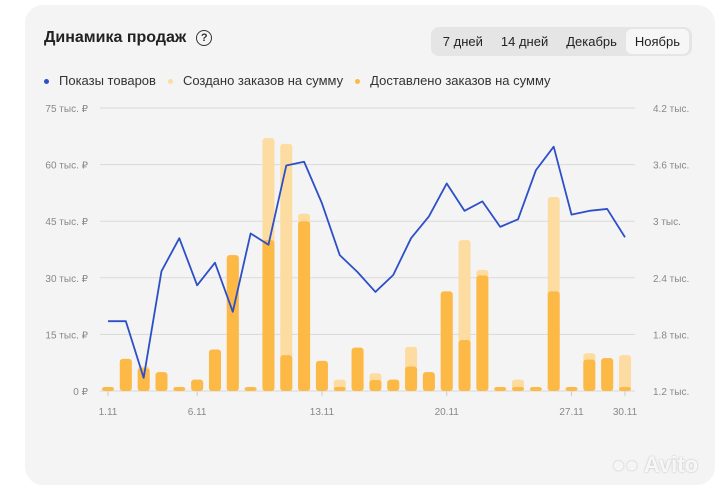 This screenshot has height=495, width=720. Describe the element at coordinates (671, 392) in the screenshot. I see `y-right-tick-label: 1.2 тыс.` at that location.